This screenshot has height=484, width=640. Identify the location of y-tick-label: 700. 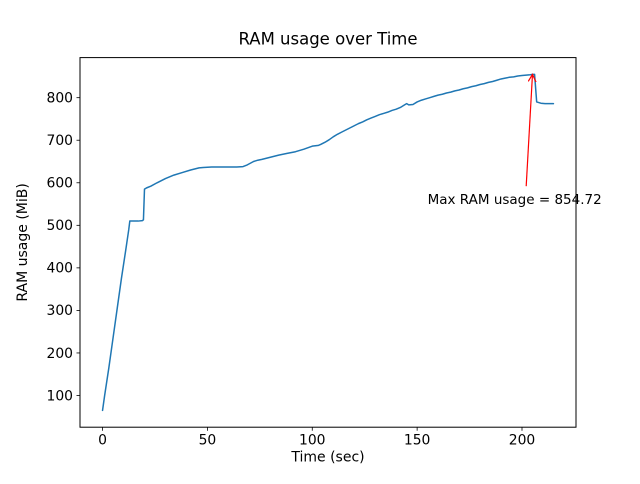
(59, 141).